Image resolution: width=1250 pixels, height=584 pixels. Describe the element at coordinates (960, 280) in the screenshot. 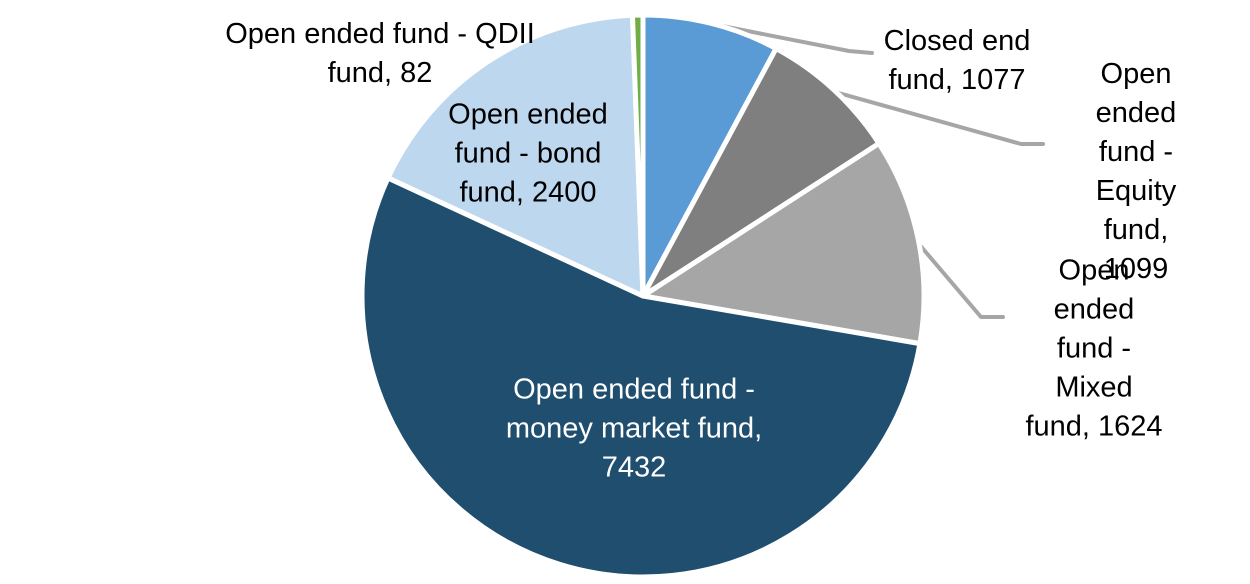

I see `leader-line-mixed-fund` at that location.